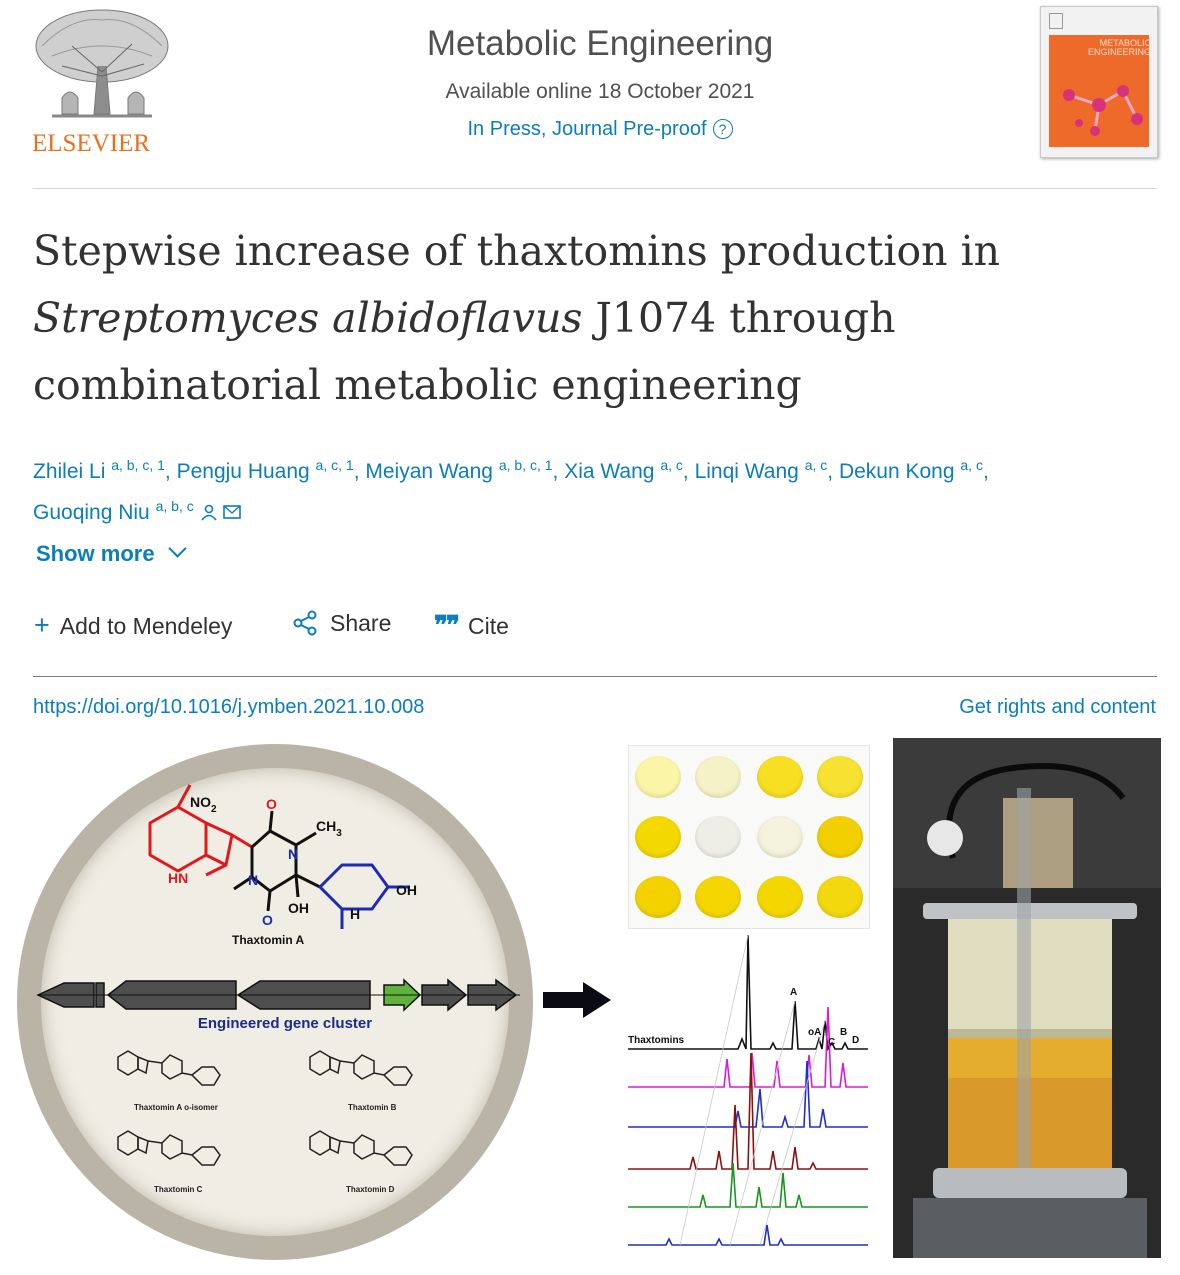 The height and width of the screenshot is (1275, 1180). What do you see at coordinates (595, 188) in the screenshot?
I see `header-divider` at bounding box center [595, 188].